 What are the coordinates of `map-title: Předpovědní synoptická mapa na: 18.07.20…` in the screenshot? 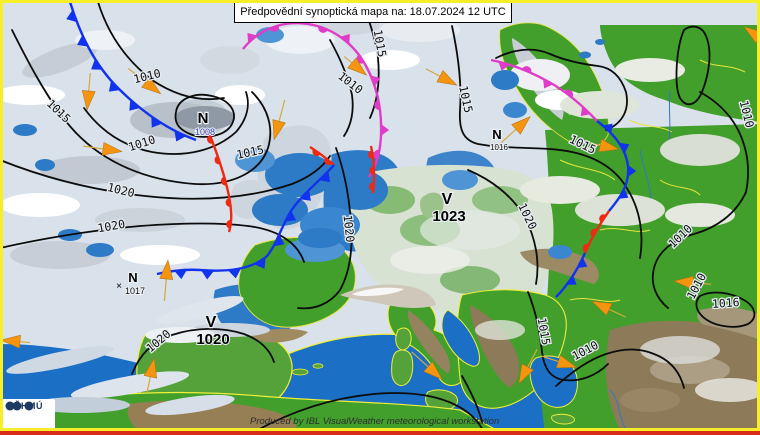 It's located at (373, 12).